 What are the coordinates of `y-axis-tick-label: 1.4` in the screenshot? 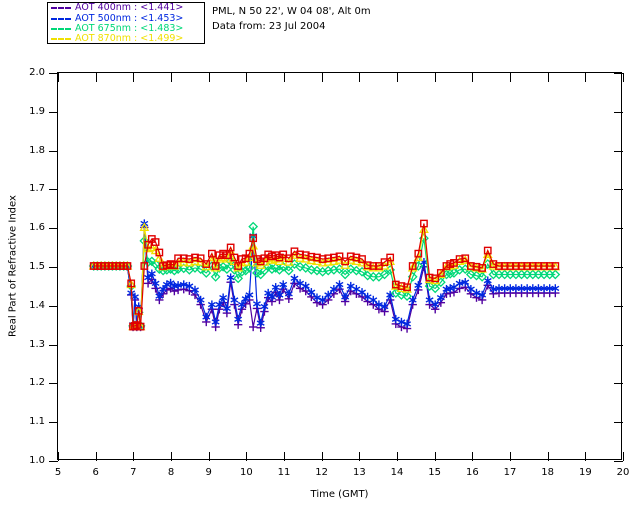 It's located at (37, 305).